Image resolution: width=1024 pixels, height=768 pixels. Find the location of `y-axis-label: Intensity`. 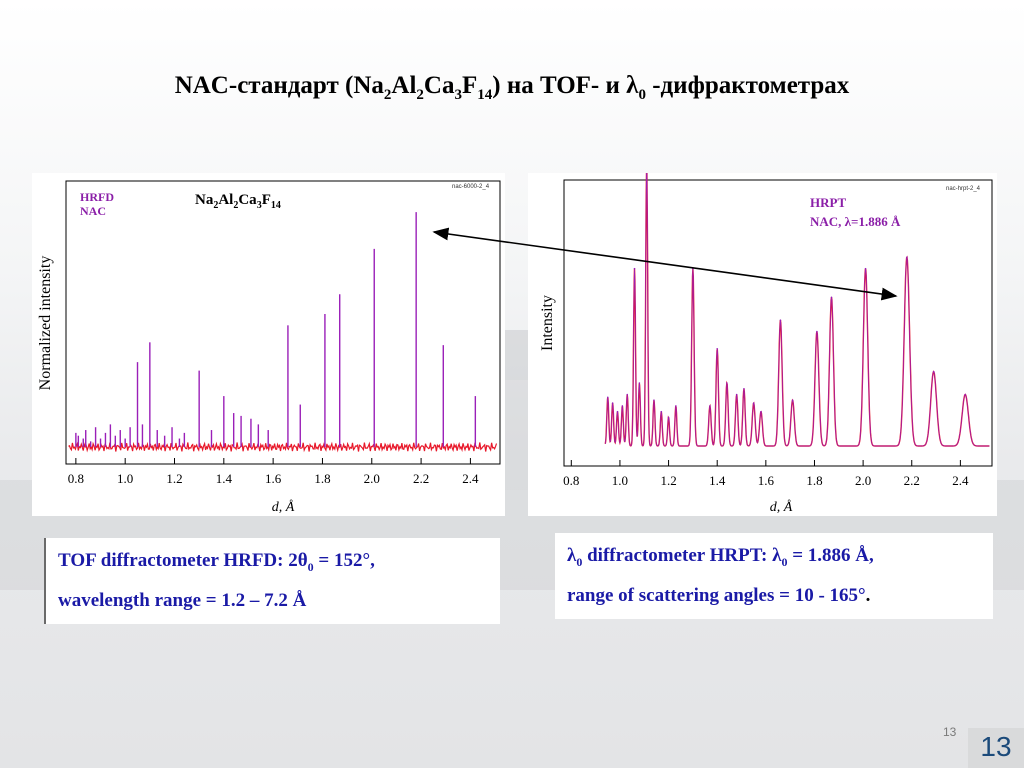

y-axis-label: Intensity is located at coordinates (547, 323).